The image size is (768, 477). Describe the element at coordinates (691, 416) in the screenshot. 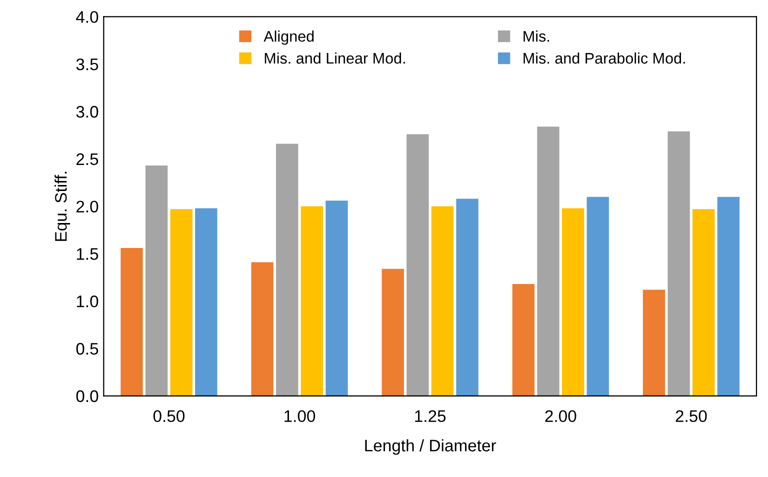

I see `x-tick-label: 2.50` at that location.